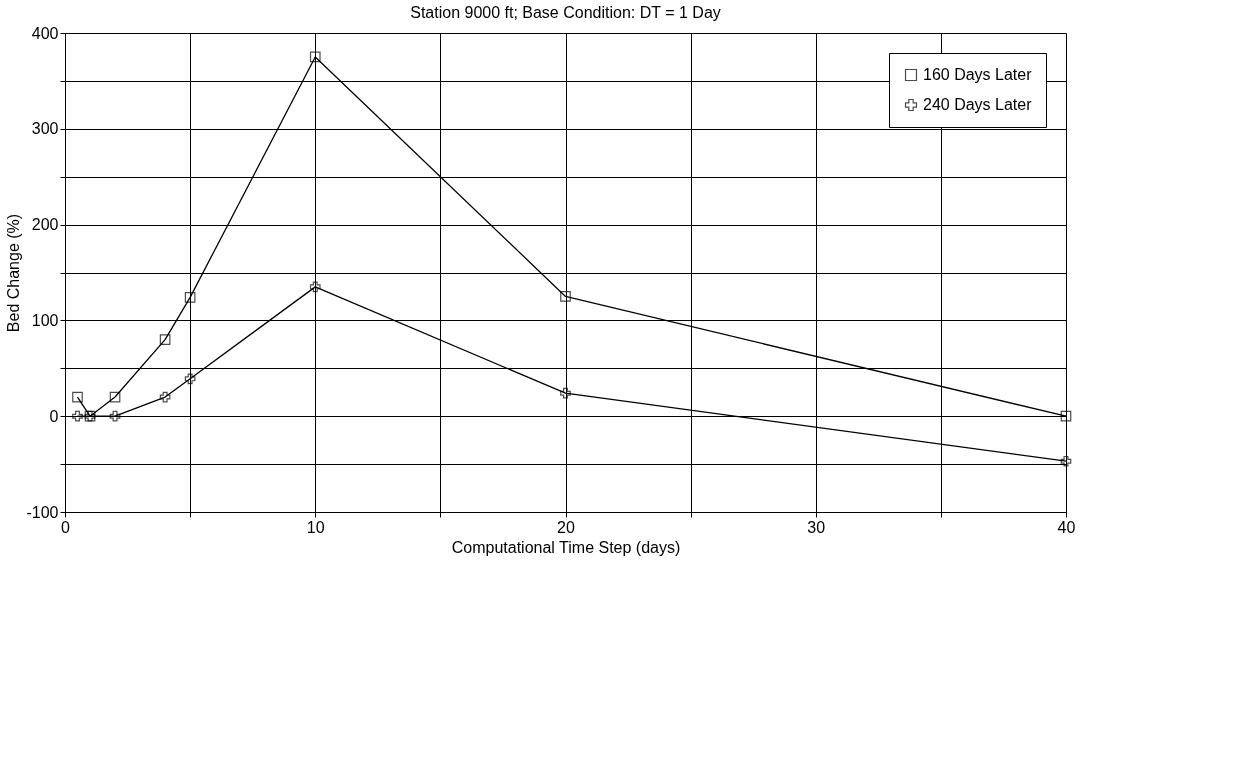  I want to click on y-tick-label: 100, so click(45, 320).